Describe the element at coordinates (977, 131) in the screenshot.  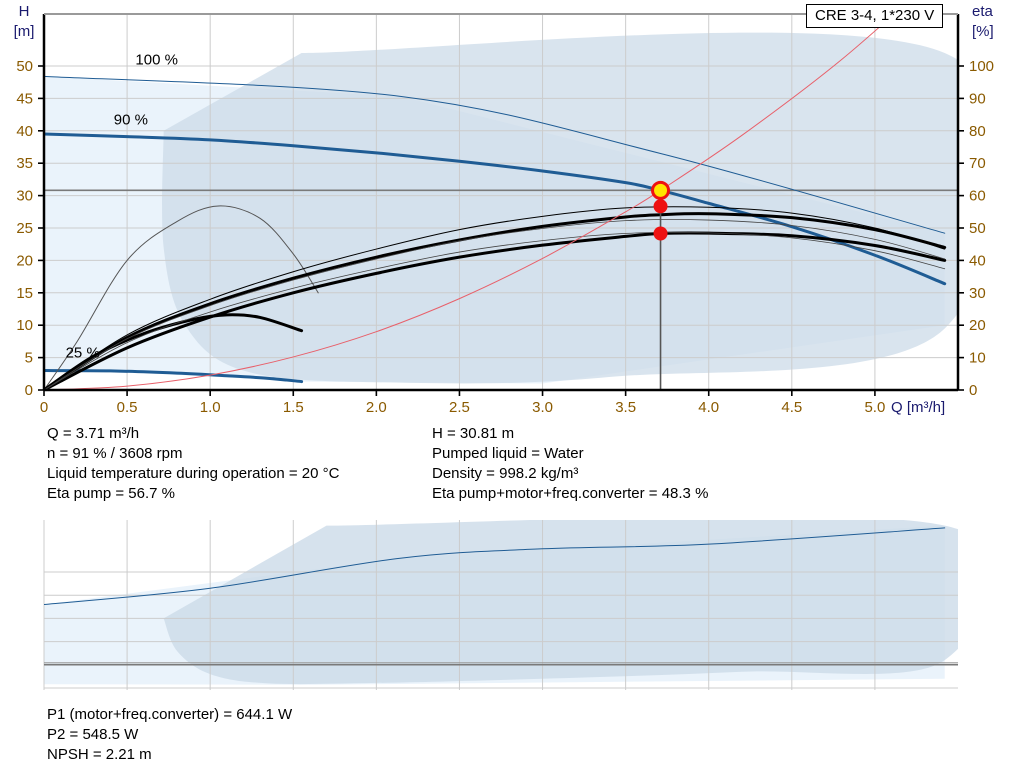
I see `y2tick-label: 80` at that location.